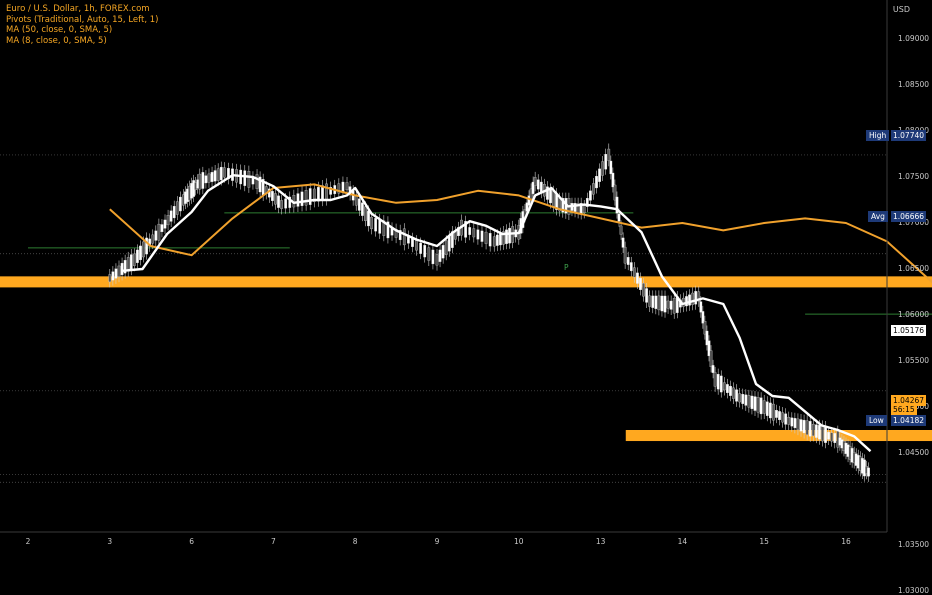 Image resolution: width=932 pixels, height=595 pixels. I want to click on low-value: 1.04182, so click(909, 420).